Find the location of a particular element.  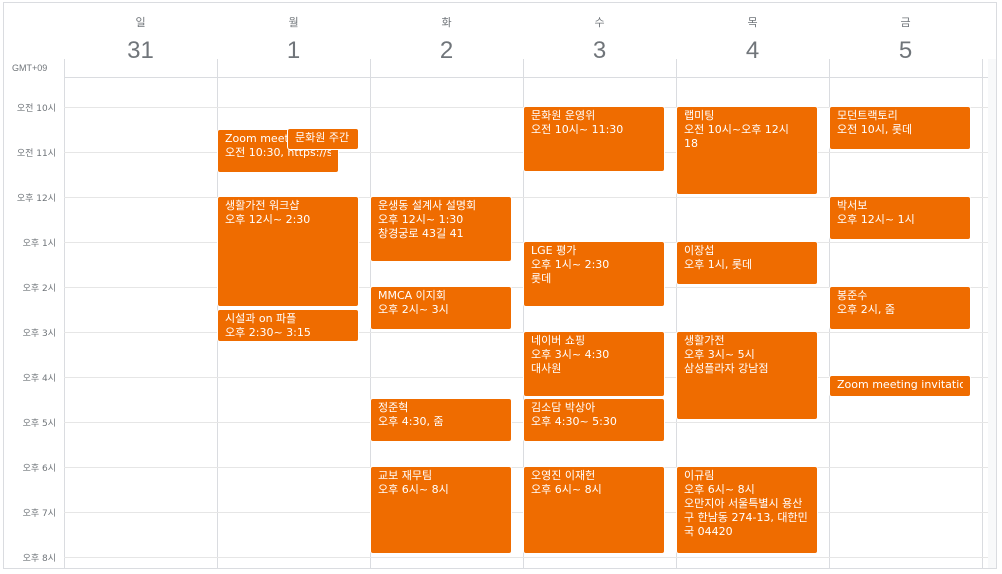

event-jeong: 정준혁 오후 4:30, 줌 is located at coordinates (441, 420).